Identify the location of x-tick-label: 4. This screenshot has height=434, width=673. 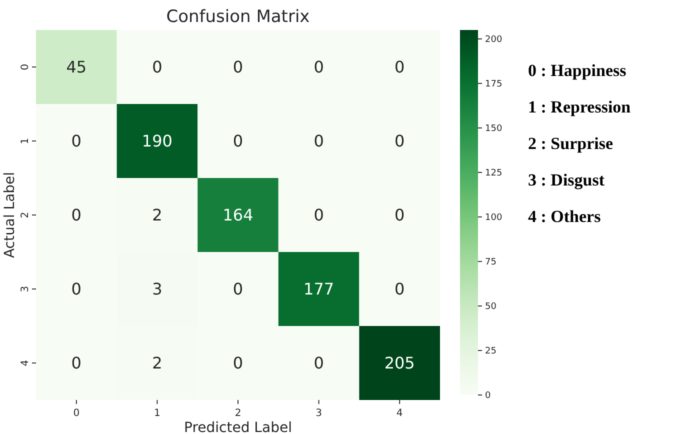
(399, 413).